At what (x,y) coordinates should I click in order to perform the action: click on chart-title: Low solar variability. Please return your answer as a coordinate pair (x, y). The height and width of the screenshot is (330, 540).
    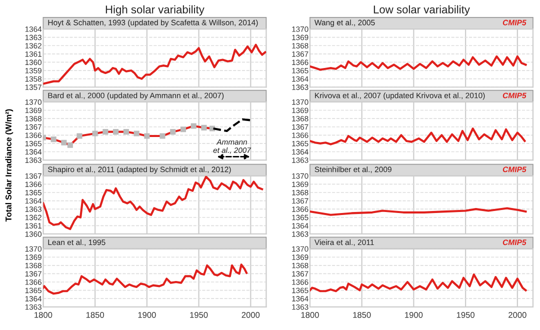
    Looking at the image, I should click on (422, 10).